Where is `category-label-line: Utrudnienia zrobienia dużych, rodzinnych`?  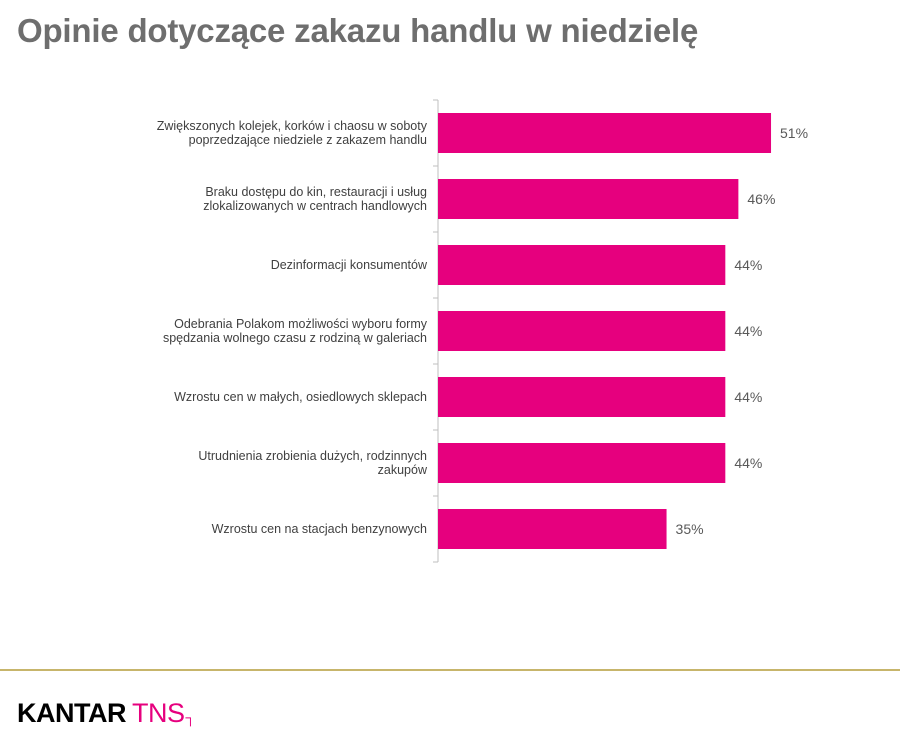
category-label-line: Utrudnienia zrobienia dużych, rodzinnych is located at coordinates (312, 456).